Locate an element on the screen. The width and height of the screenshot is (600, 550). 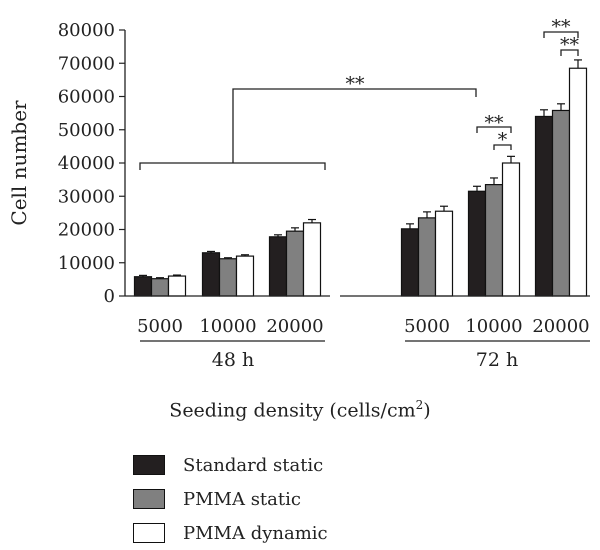
legend-label-standard-static: Standard static is located at coordinates (253, 465).